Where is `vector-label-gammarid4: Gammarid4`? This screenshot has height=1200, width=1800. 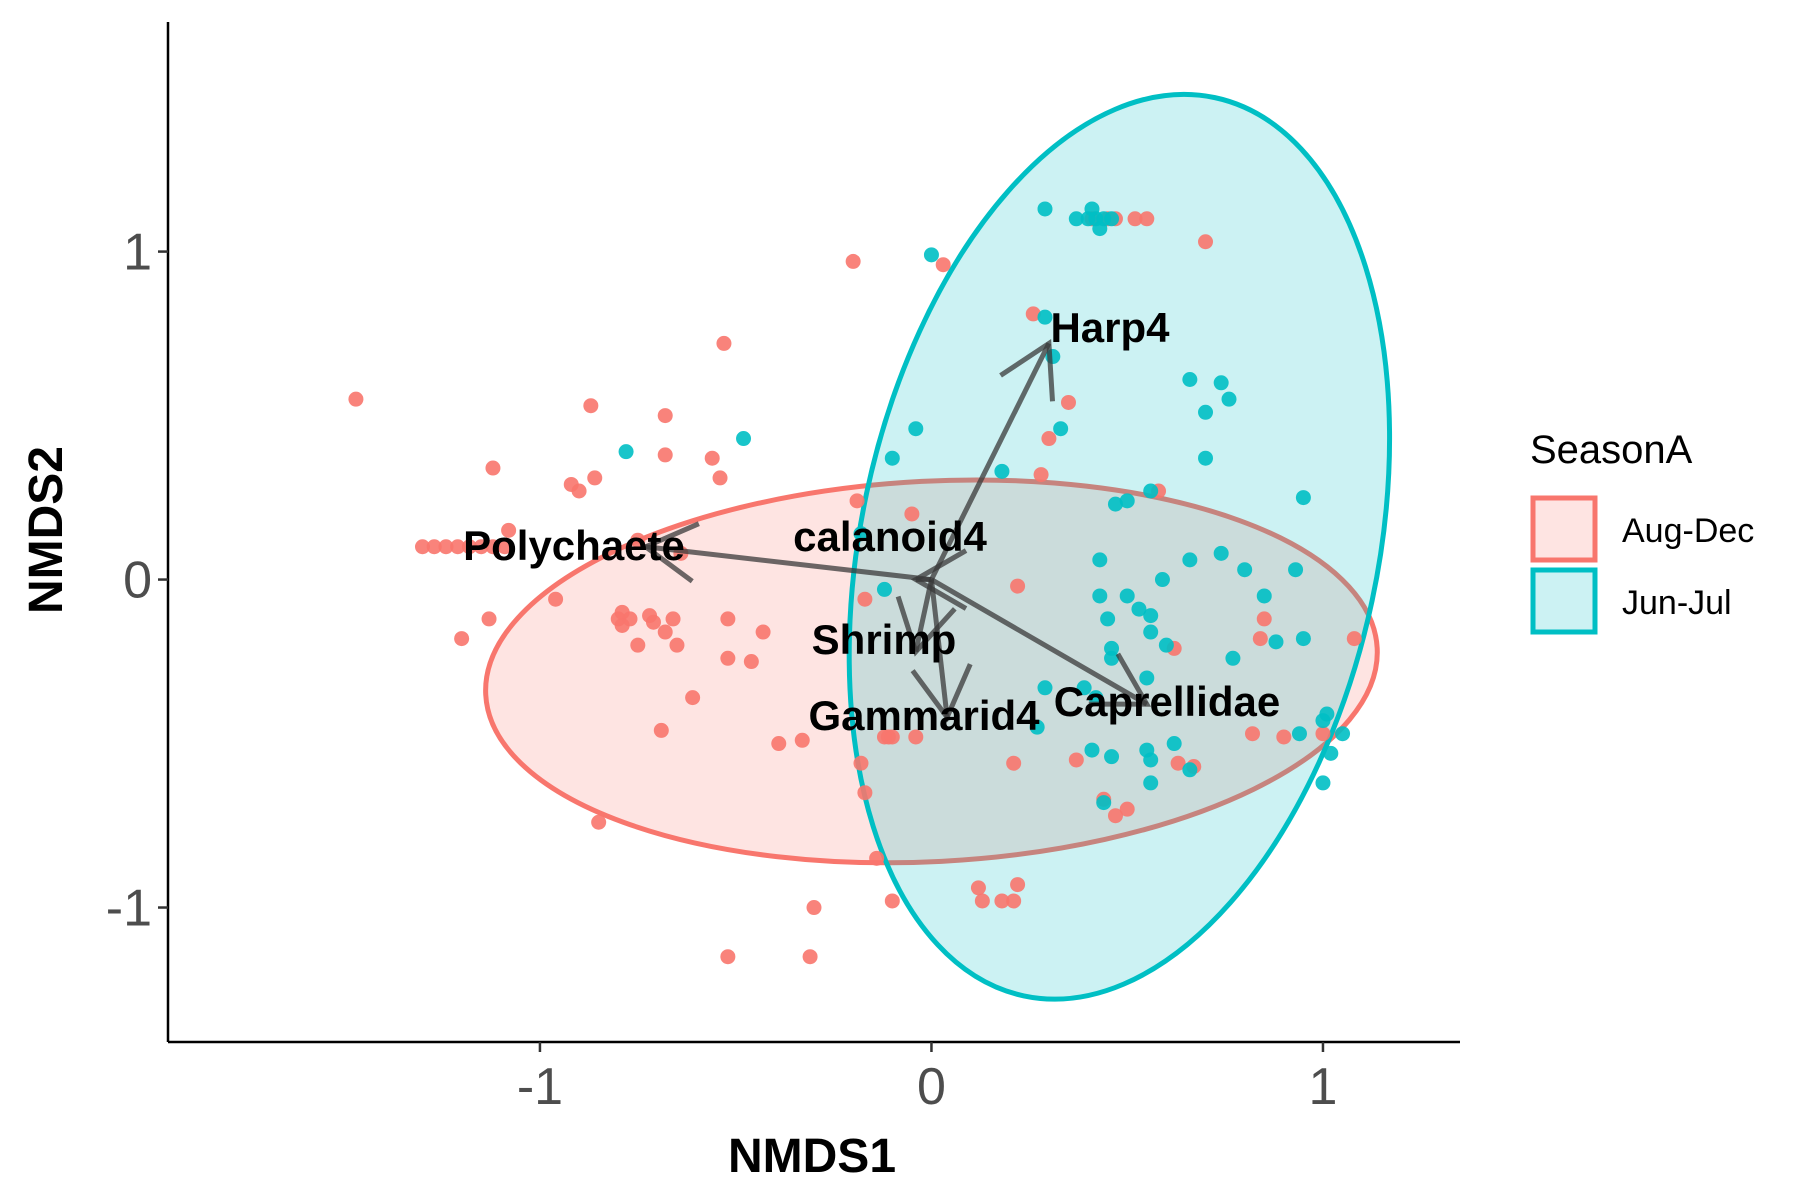 vector-label-gammarid4: Gammarid4 is located at coordinates (924, 715).